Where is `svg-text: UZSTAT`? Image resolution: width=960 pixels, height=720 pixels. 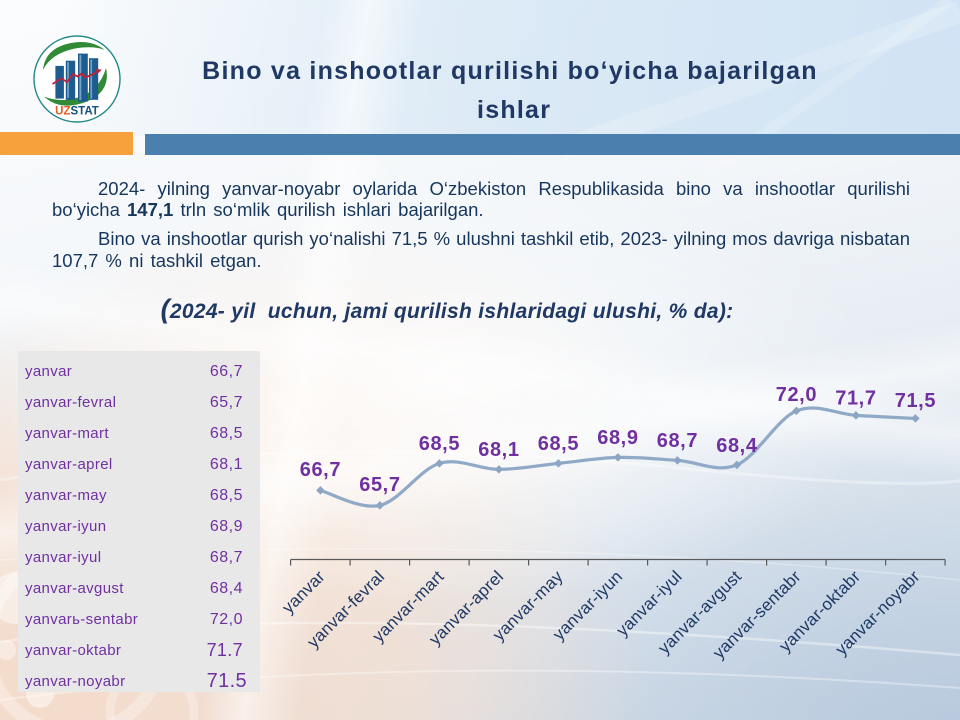 svg-text: UZSTAT is located at coordinates (77, 112).